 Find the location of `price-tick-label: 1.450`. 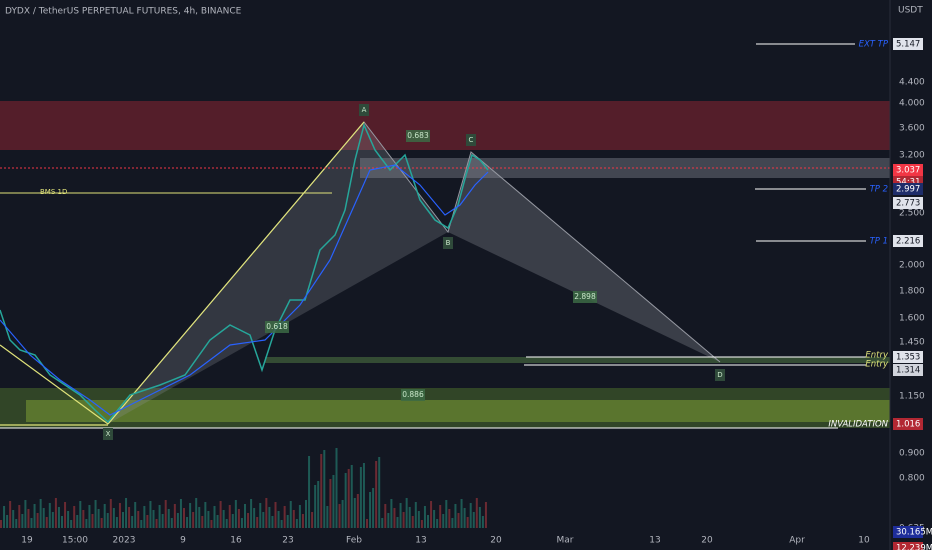

price-tick-label: 1.450 is located at coordinates (912, 343).